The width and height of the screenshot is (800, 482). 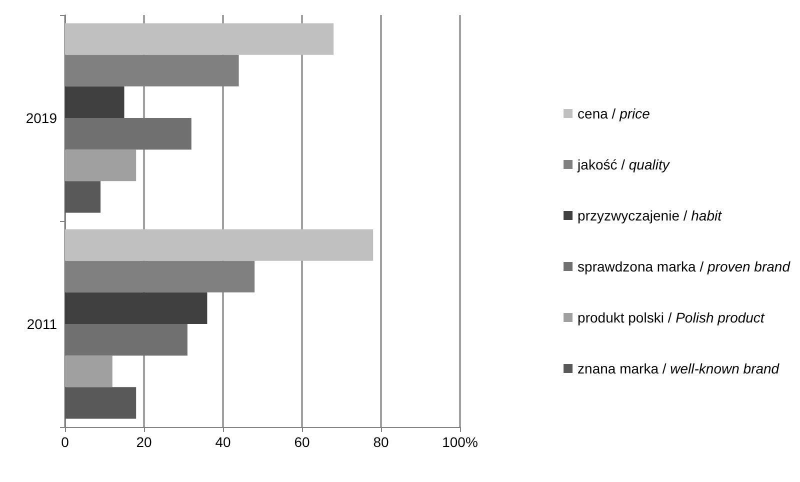 I want to click on legend-label: znana marka / well-known brand, so click(x=679, y=368).